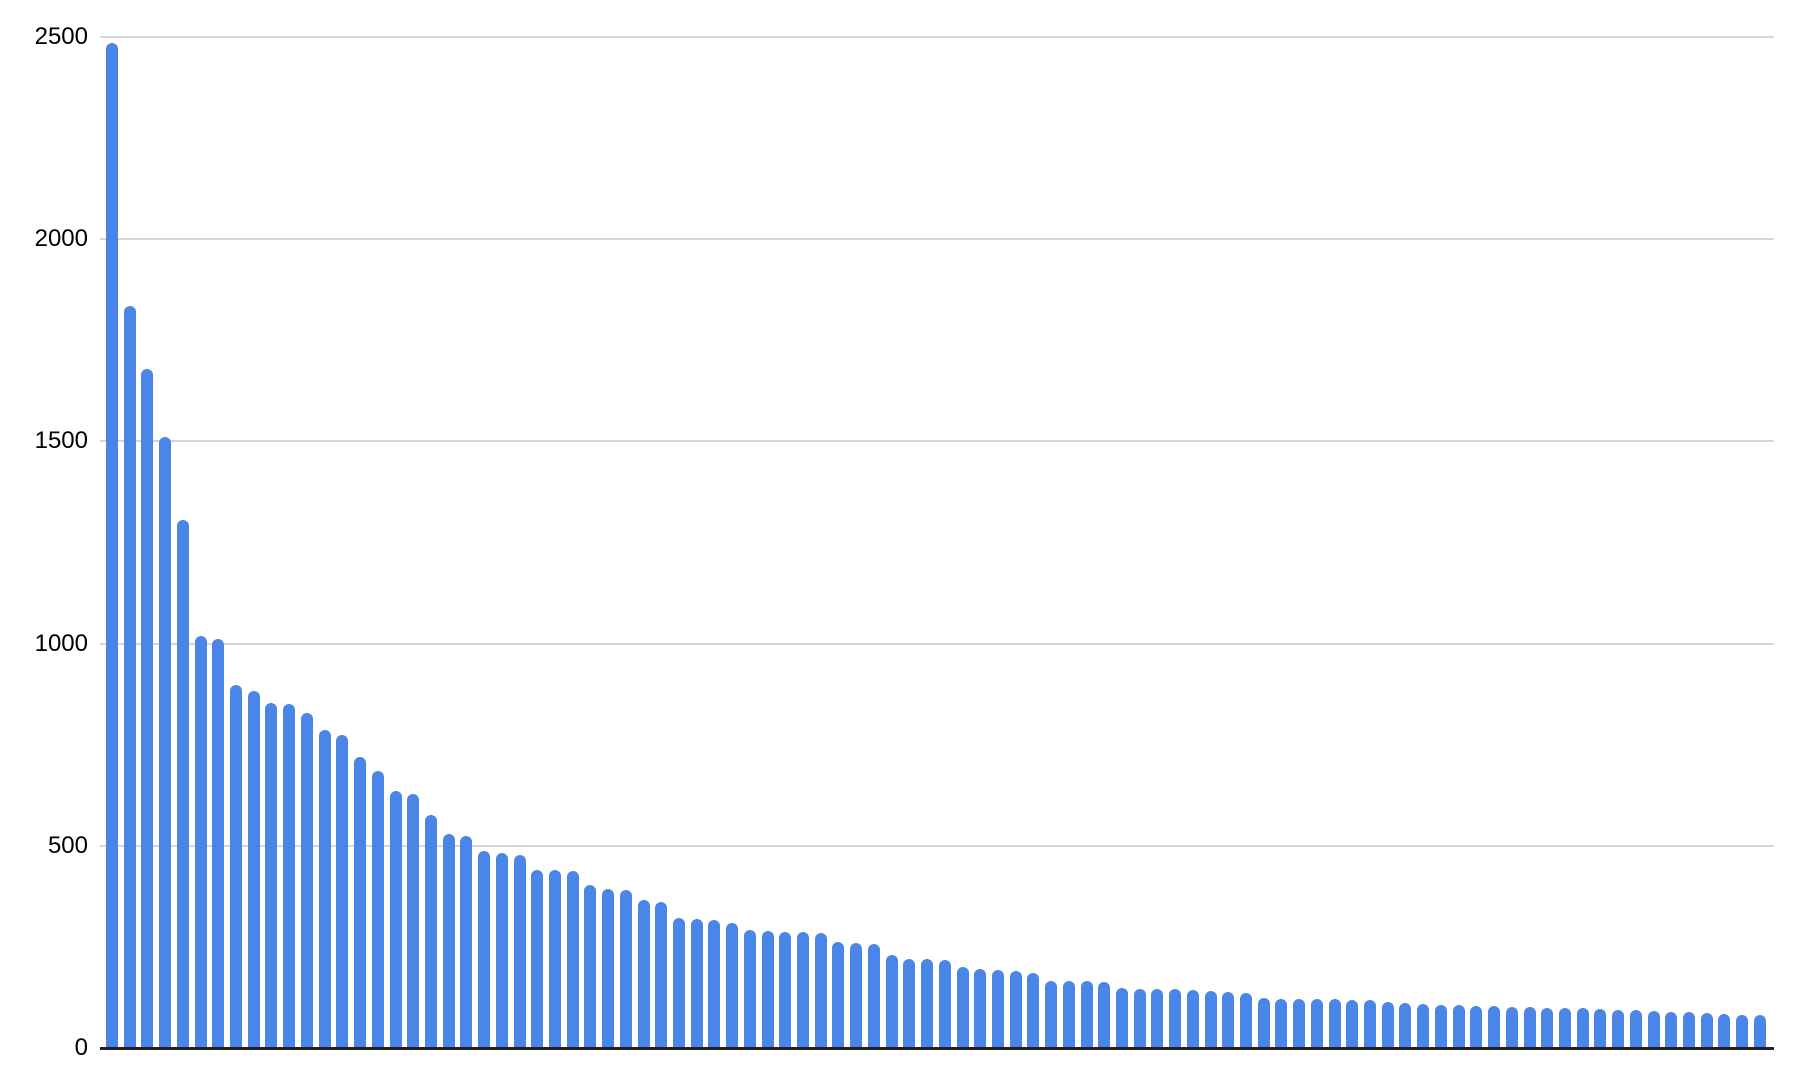 This screenshot has height=1092, width=1798. What do you see at coordinates (61, 239) in the screenshot?
I see `y-tick-label-2000: 2000` at bounding box center [61, 239].